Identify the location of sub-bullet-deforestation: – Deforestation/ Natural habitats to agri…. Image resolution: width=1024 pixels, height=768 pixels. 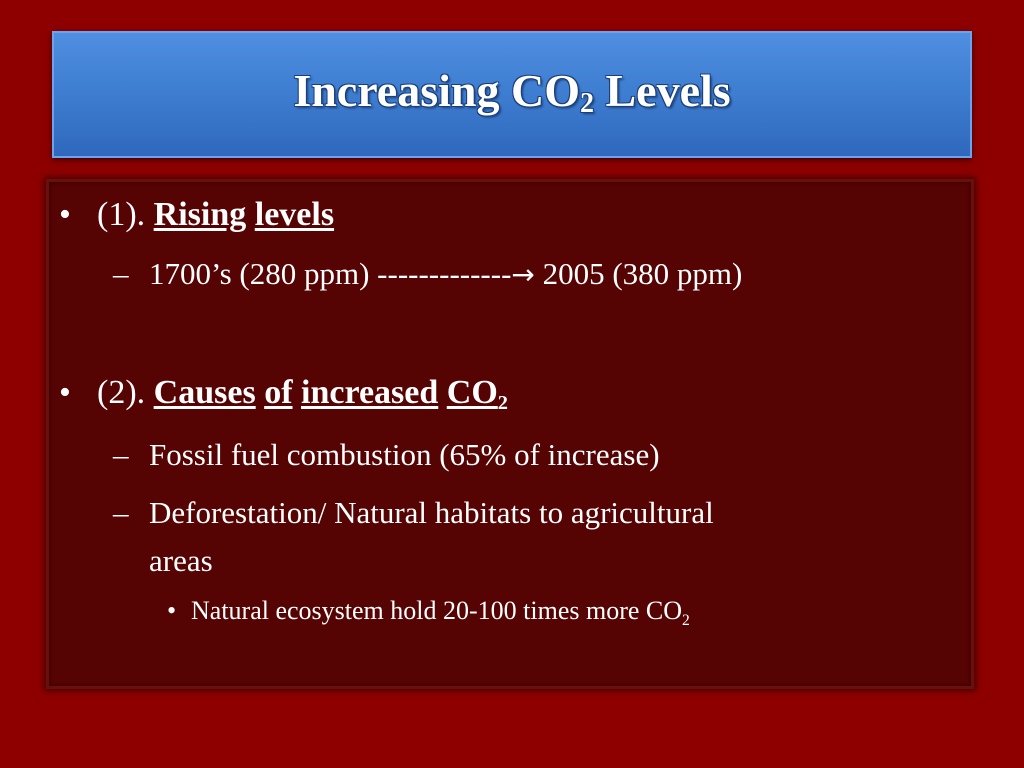
(413, 512).